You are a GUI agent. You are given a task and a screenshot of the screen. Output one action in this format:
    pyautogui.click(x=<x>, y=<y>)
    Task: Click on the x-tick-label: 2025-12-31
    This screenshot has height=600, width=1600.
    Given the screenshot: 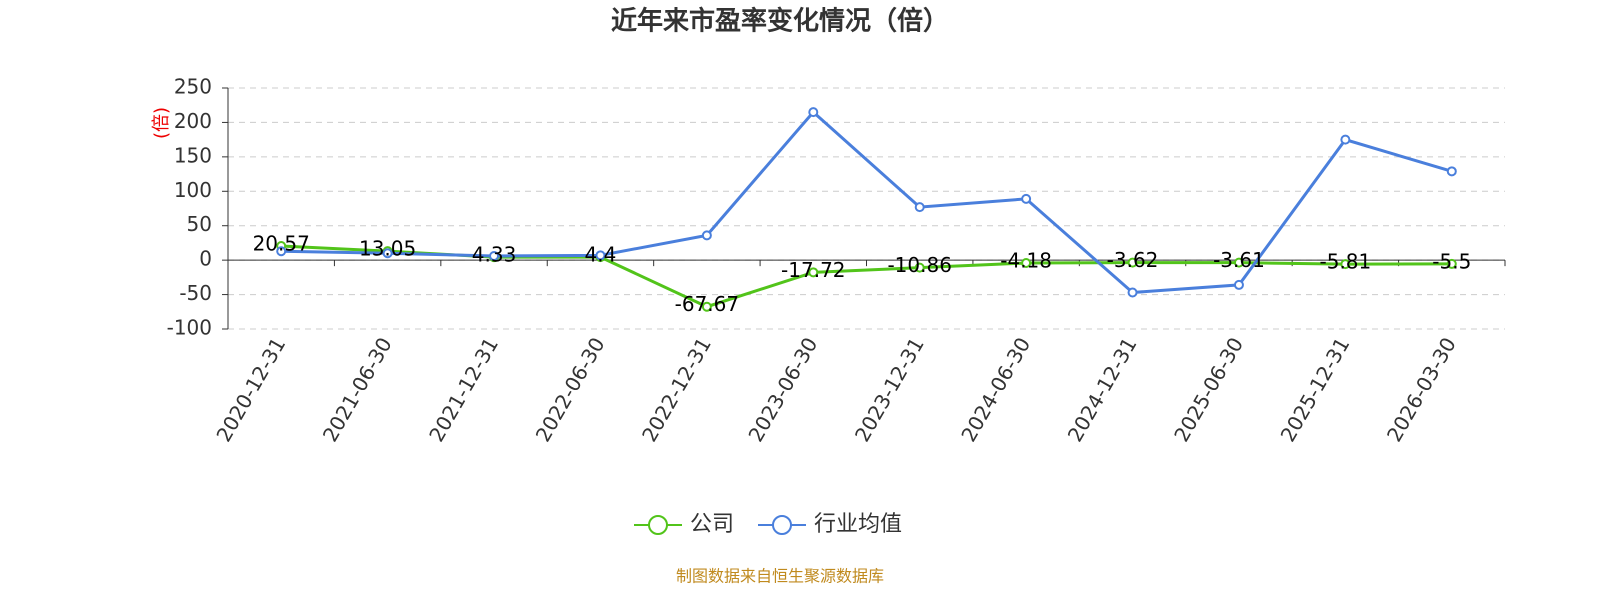 What is the action you would take?
    pyautogui.click(x=1315, y=389)
    